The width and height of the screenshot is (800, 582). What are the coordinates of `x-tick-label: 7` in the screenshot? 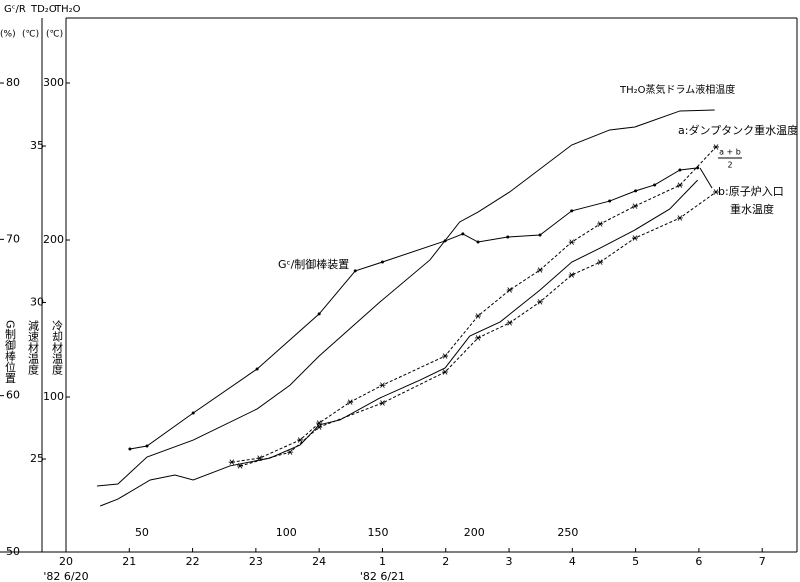 It's located at (762, 561).